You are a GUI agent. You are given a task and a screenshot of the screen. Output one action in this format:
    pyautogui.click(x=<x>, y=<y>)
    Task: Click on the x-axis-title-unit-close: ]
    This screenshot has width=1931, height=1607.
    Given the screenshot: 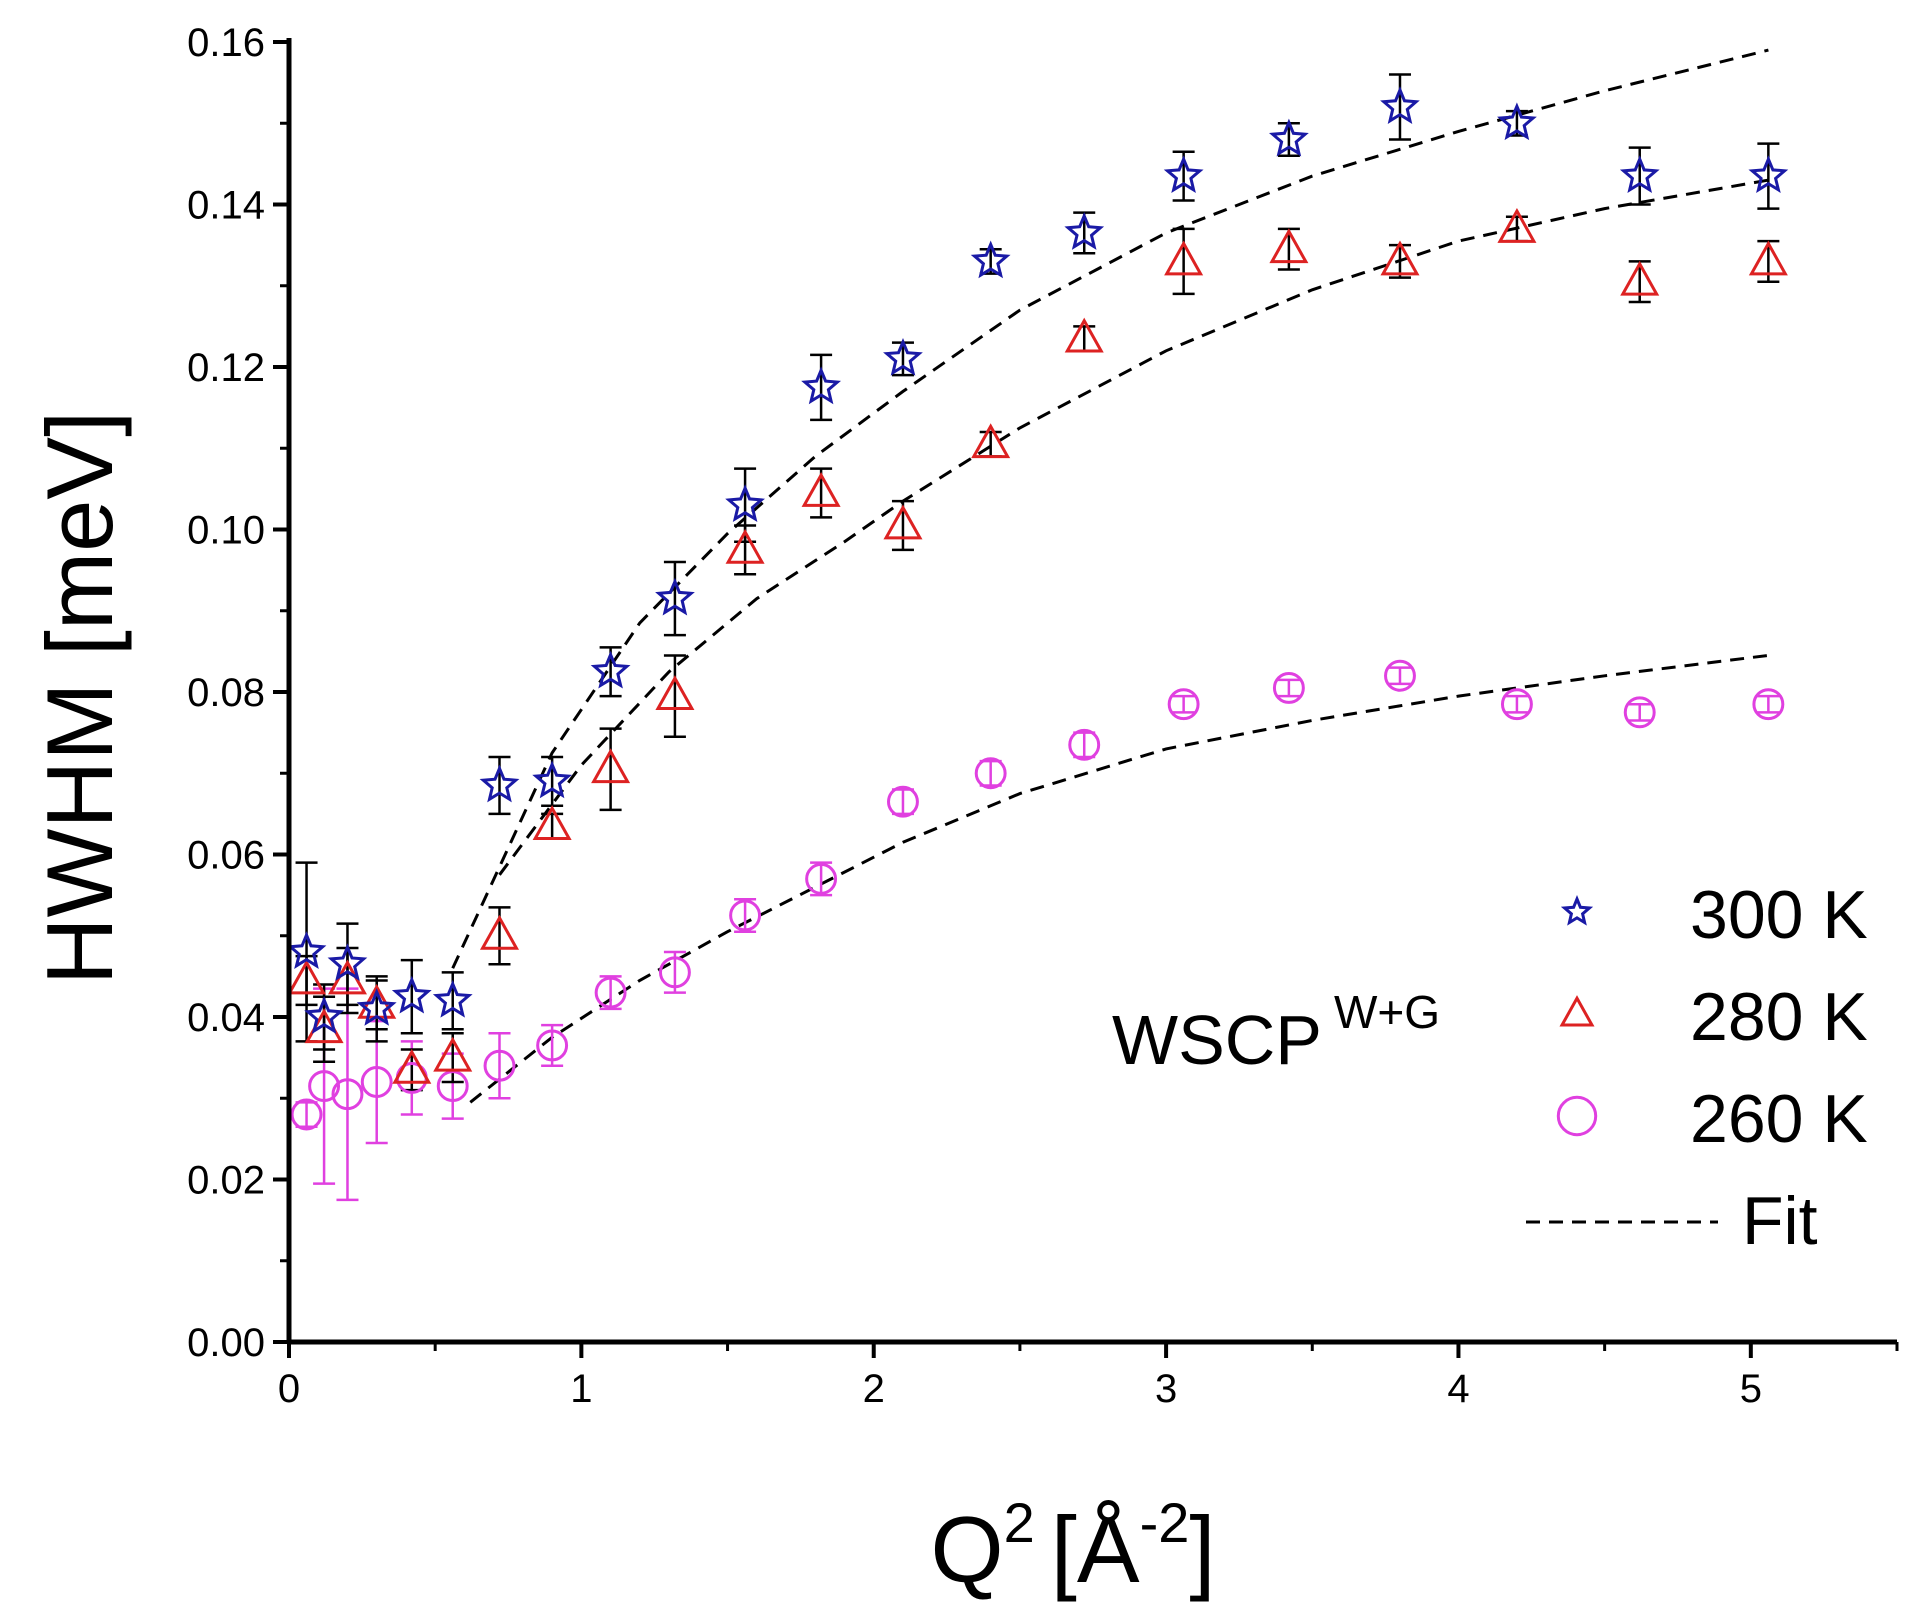 What is the action you would take?
    pyautogui.click(x=1202, y=1549)
    